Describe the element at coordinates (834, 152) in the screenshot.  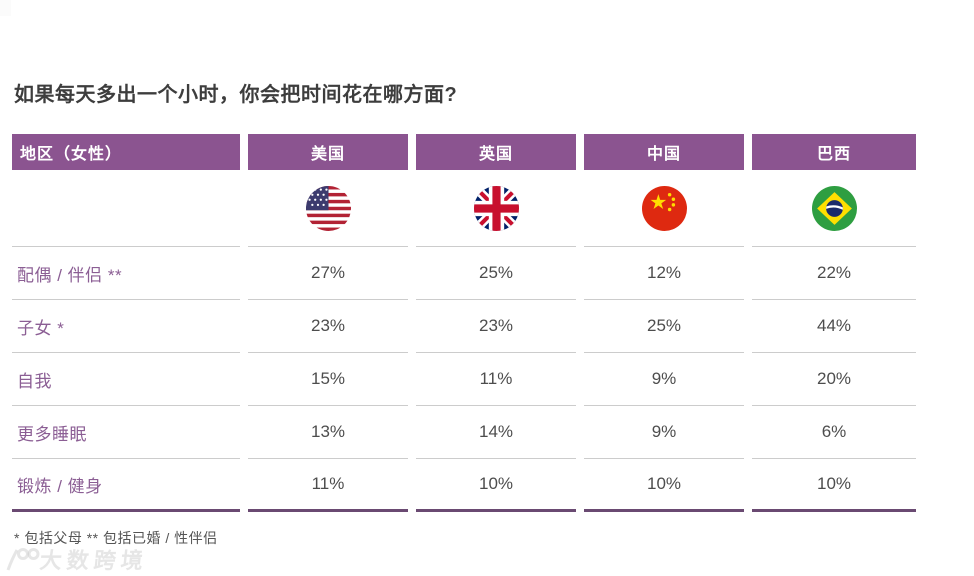
I see `header-cell-brazil: 巴西` at that location.